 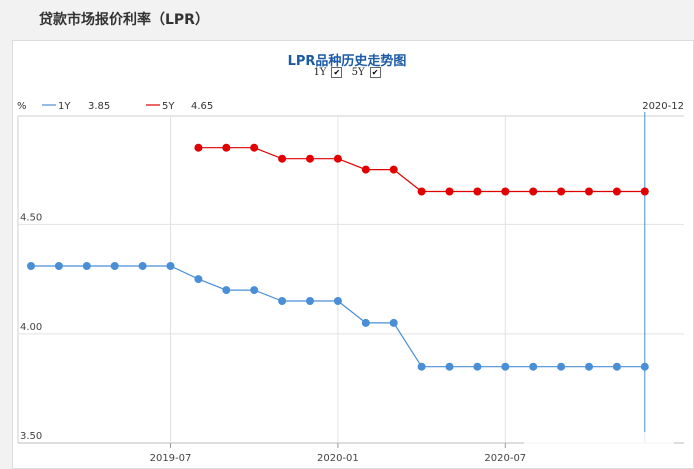 I want to click on x-tick-label: 2020-07, so click(x=505, y=458).